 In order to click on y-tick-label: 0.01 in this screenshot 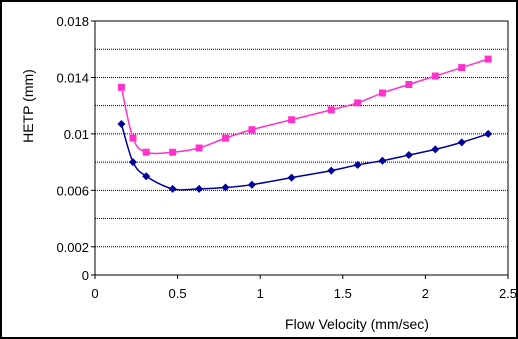, I will do `click(76, 134)`.